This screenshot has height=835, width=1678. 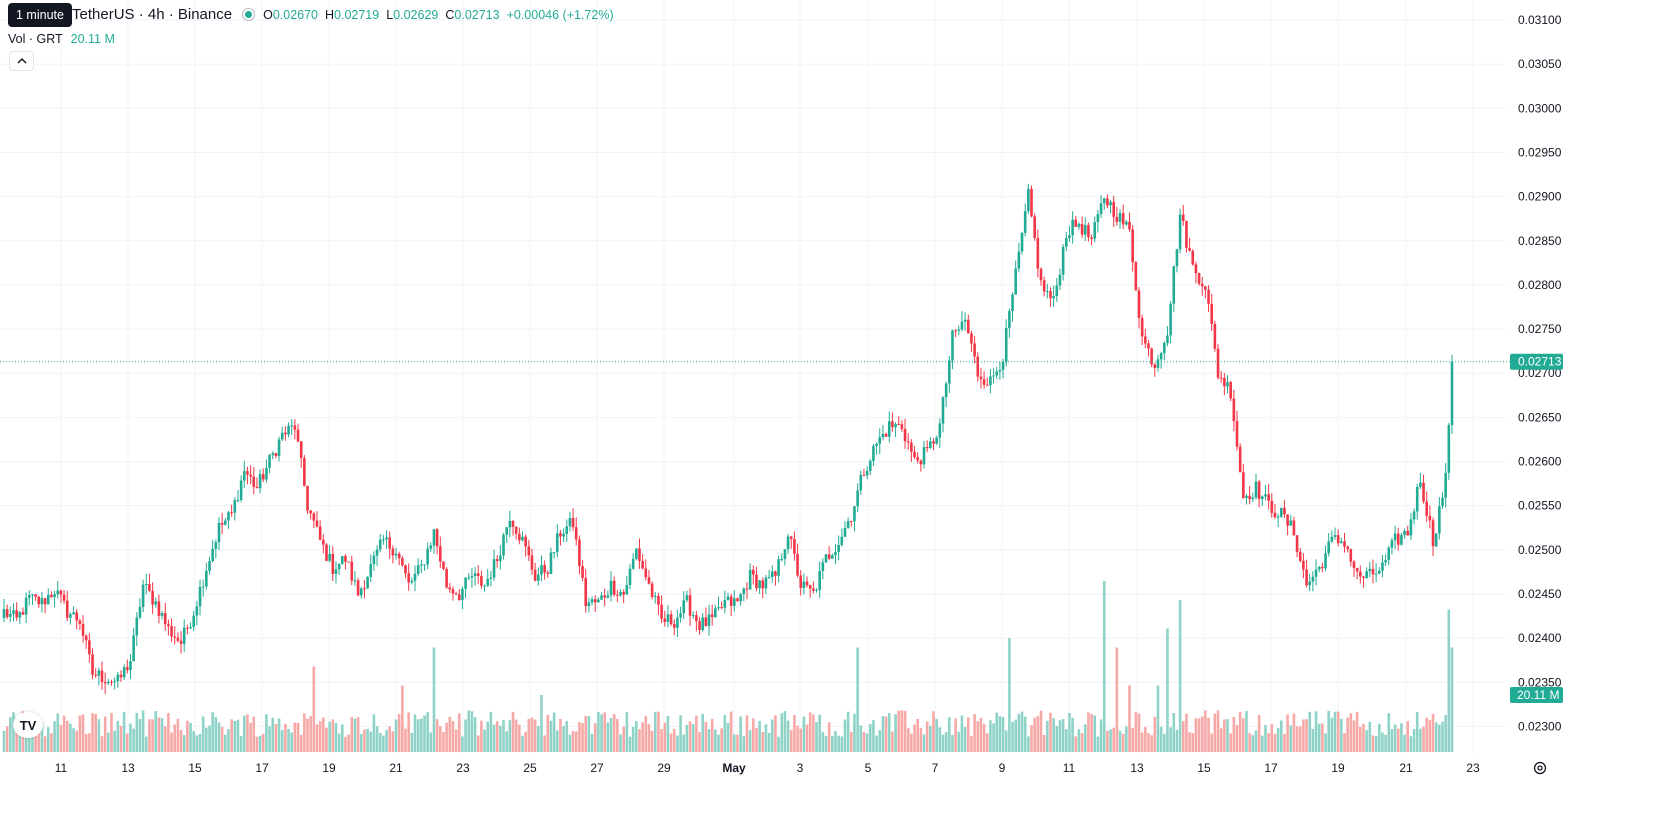 I want to click on market-status-icon, so click(x=249, y=14).